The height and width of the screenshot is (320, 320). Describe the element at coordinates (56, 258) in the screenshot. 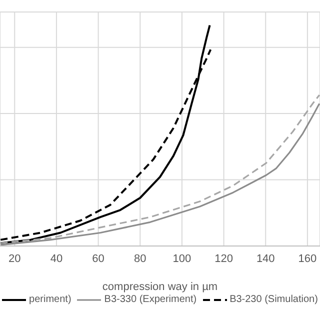

I see `x-tick-label: 40` at that location.